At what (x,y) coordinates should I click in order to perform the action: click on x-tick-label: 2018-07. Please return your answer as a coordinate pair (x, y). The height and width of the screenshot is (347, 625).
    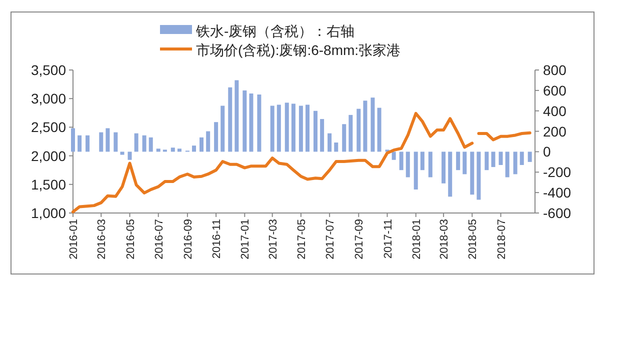
    Looking at the image, I should click on (502, 239).